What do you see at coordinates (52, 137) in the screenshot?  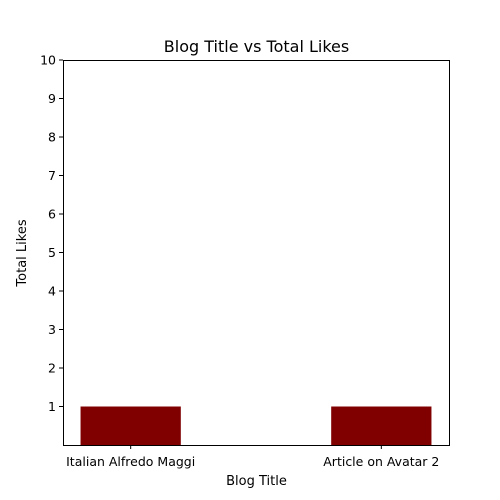 I see `y-tick-label: 8` at bounding box center [52, 137].